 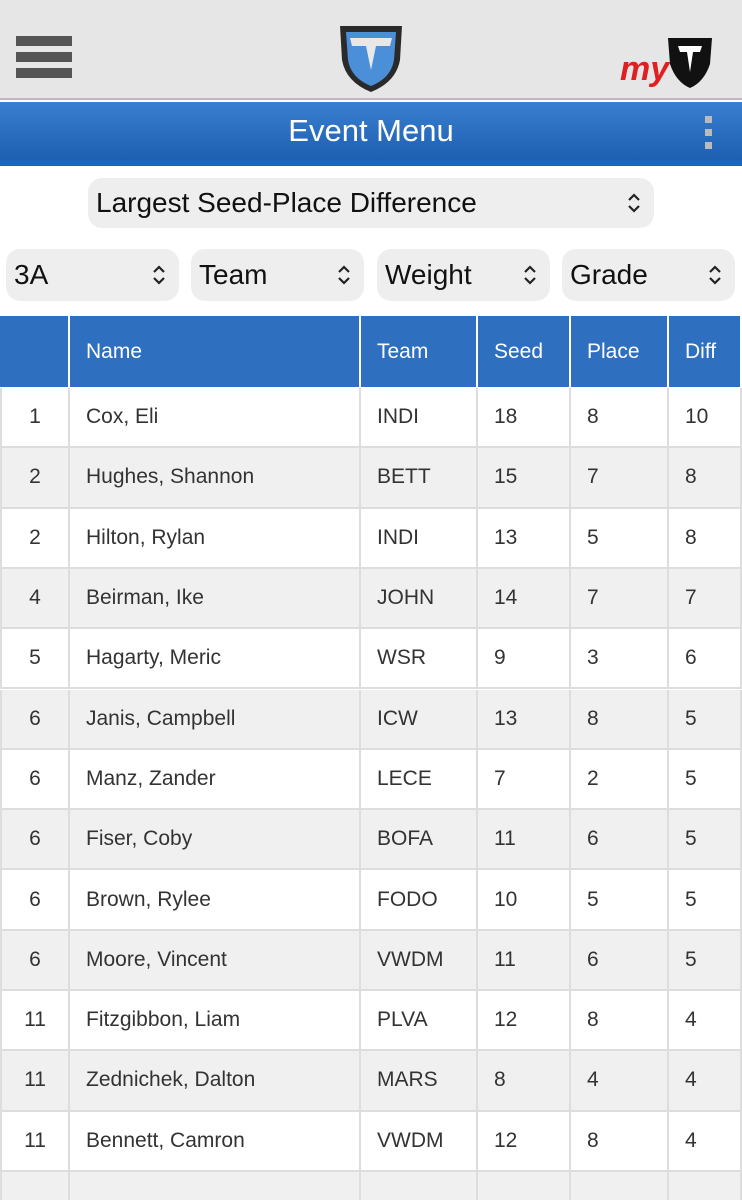 I want to click on event-menu-bar, so click(x=371, y=134).